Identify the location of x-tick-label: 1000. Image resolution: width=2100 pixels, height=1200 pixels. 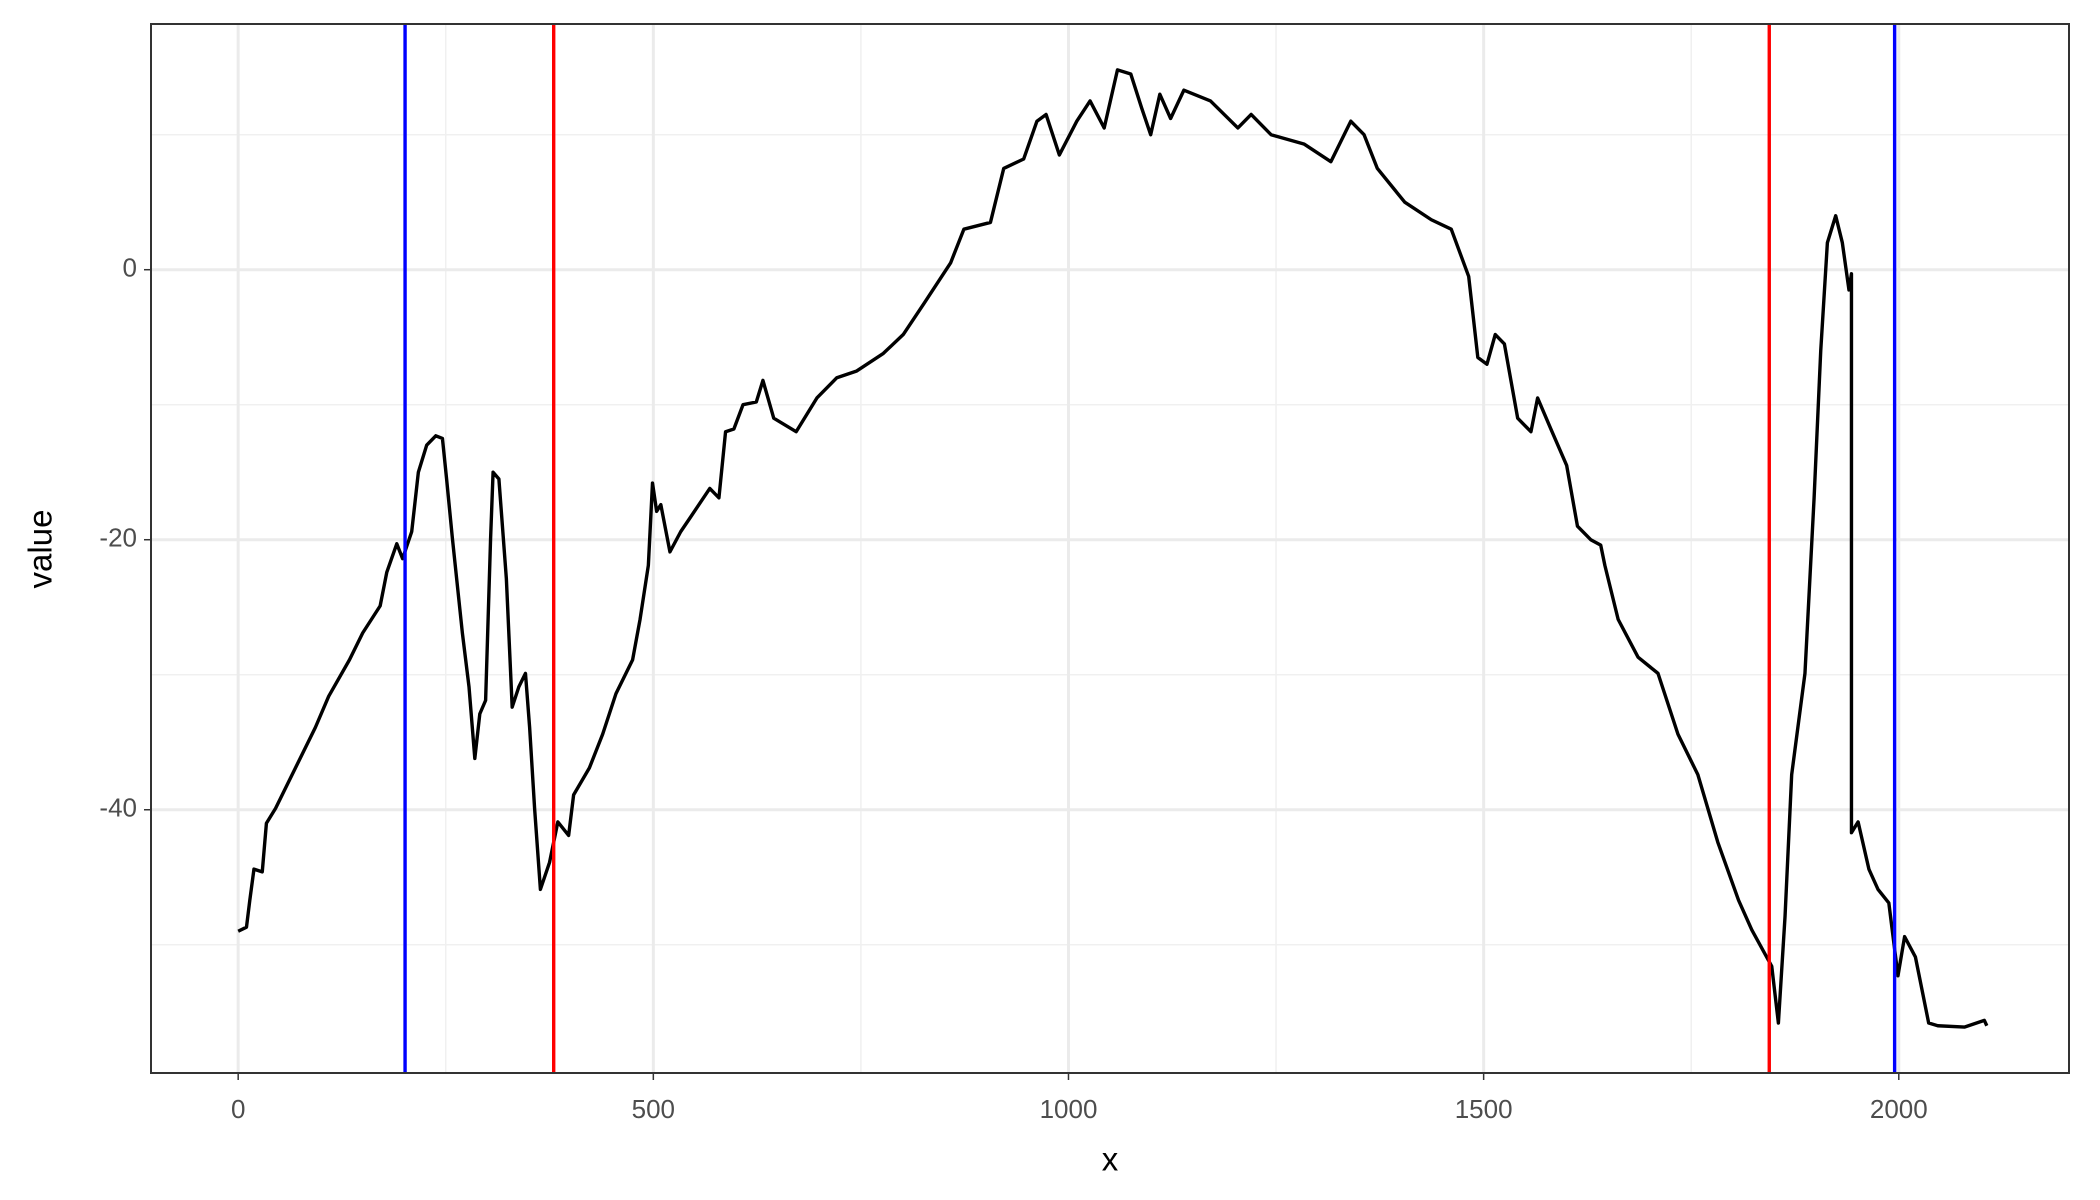
(1069, 1109).